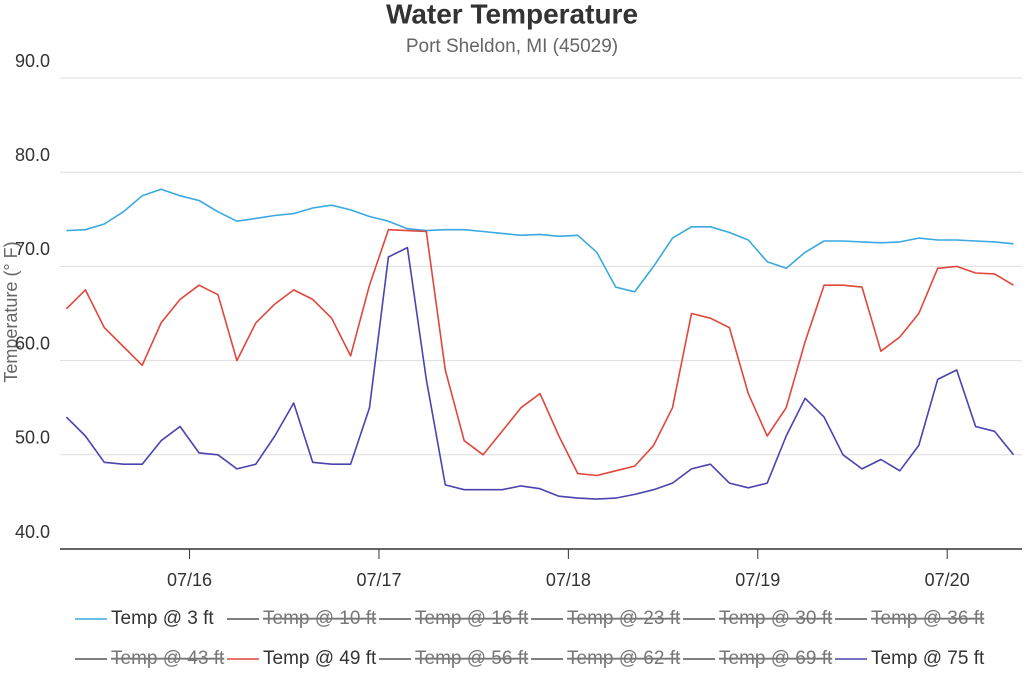  What do you see at coordinates (757, 580) in the screenshot?
I see `x-tick-label: 07/19` at bounding box center [757, 580].